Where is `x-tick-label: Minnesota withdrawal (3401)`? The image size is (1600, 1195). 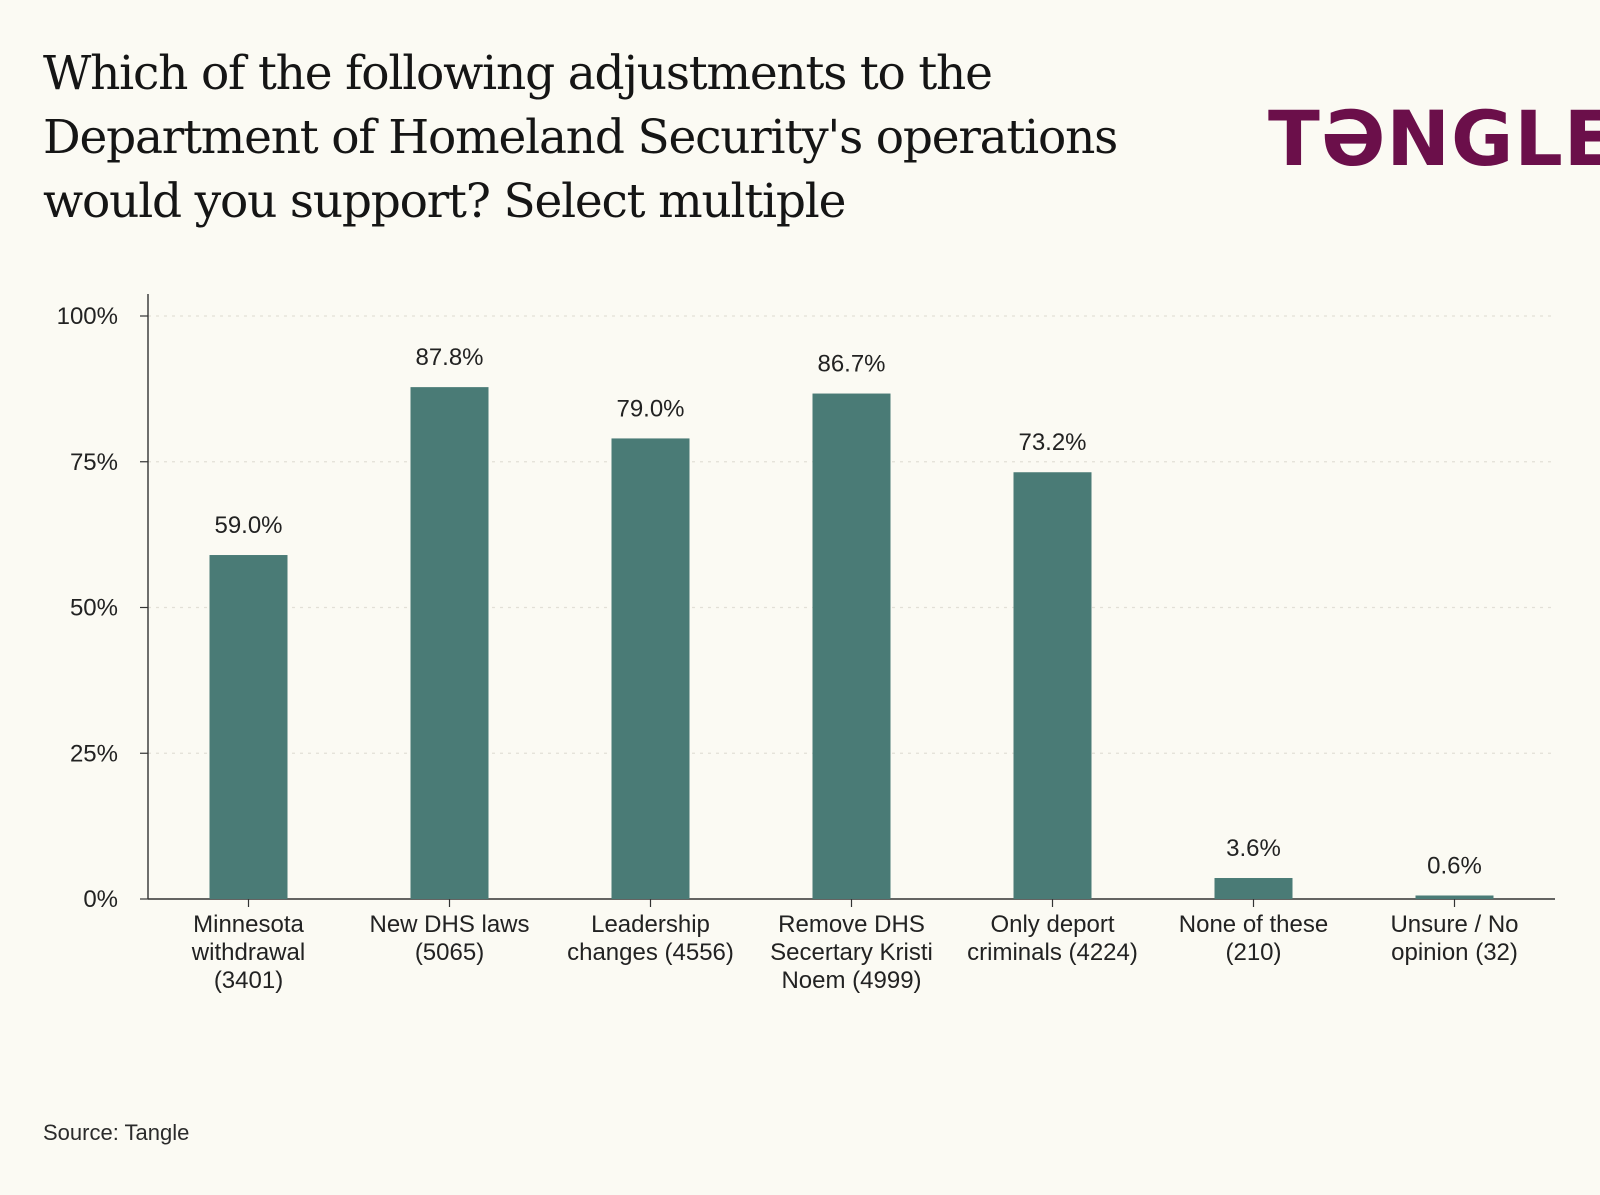
x-tick-label: Minnesota withdrawal (3401) is located at coordinates (248, 952).